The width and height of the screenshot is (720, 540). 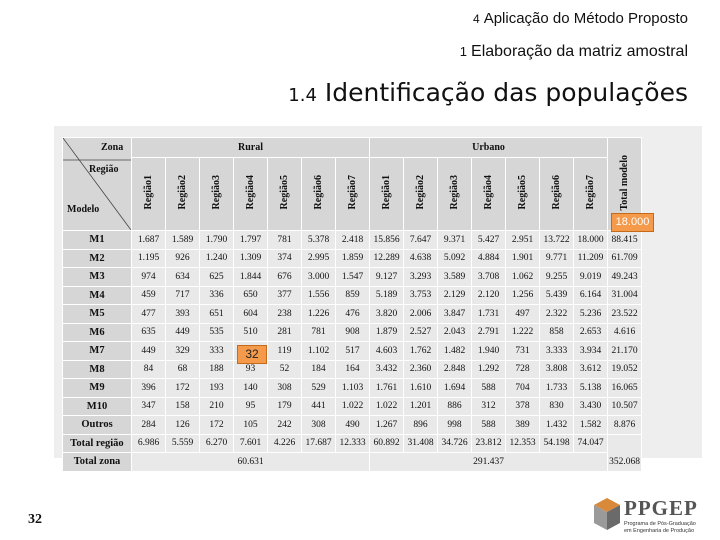 I want to click on table-cell: 1.547, so click(x=352, y=277).